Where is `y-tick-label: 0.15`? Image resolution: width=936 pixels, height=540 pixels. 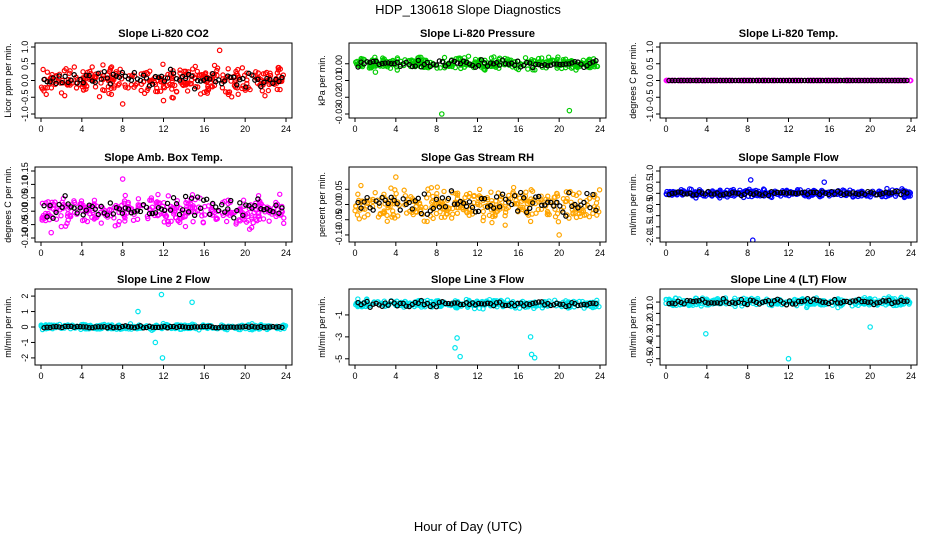
y-tick-label: 0.15 is located at coordinates (25, 171).